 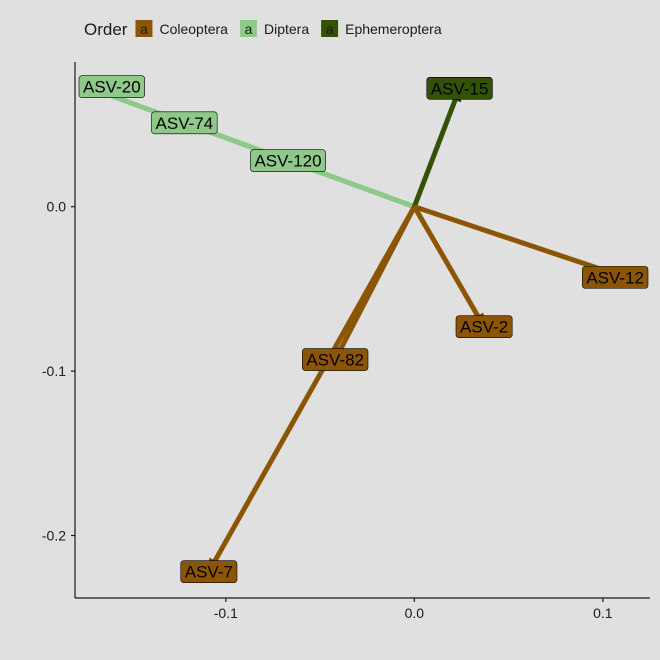 I want to click on point-label-text: ASV-12, so click(x=615, y=277).